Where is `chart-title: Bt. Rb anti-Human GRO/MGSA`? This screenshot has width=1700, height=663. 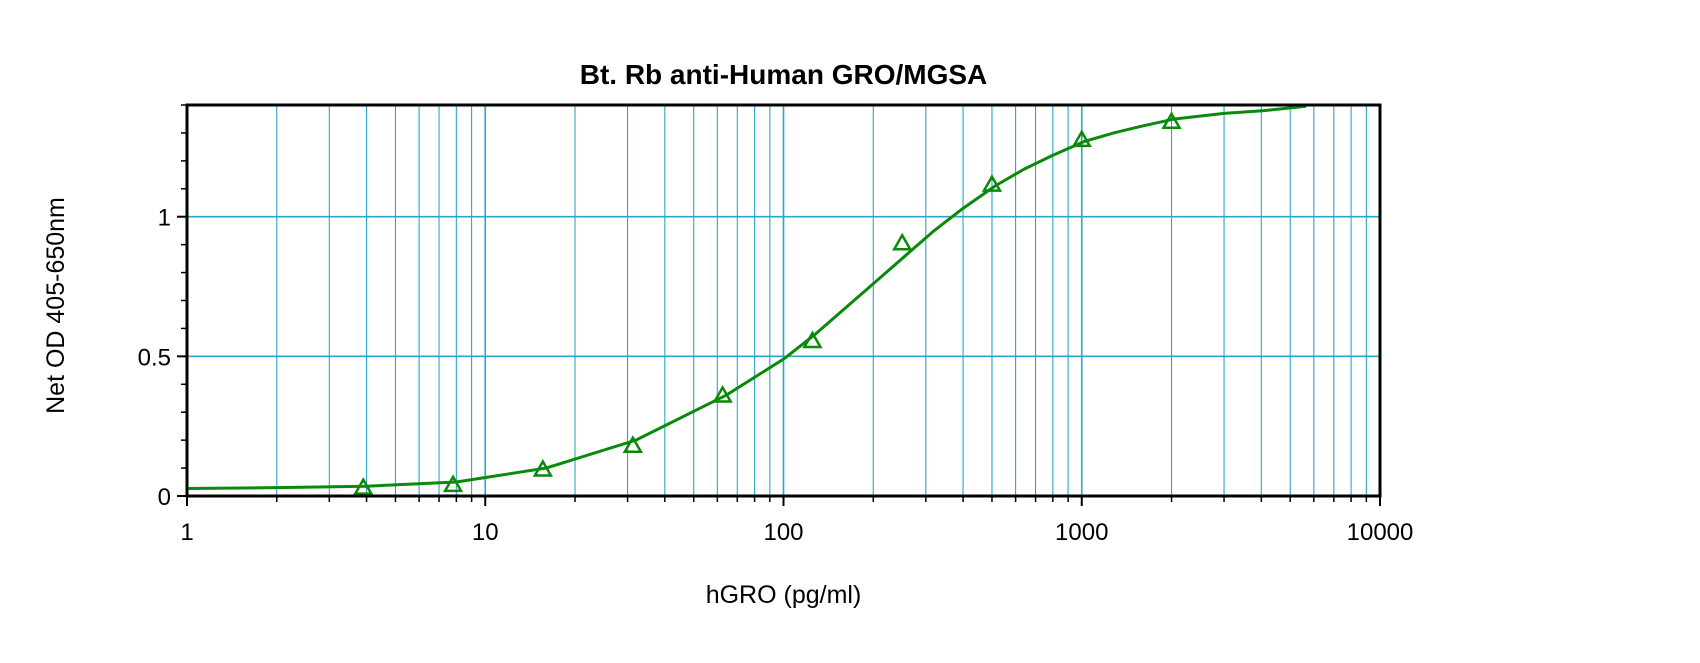 chart-title: Bt. Rb anti-Human GRO/MGSA is located at coordinates (784, 74).